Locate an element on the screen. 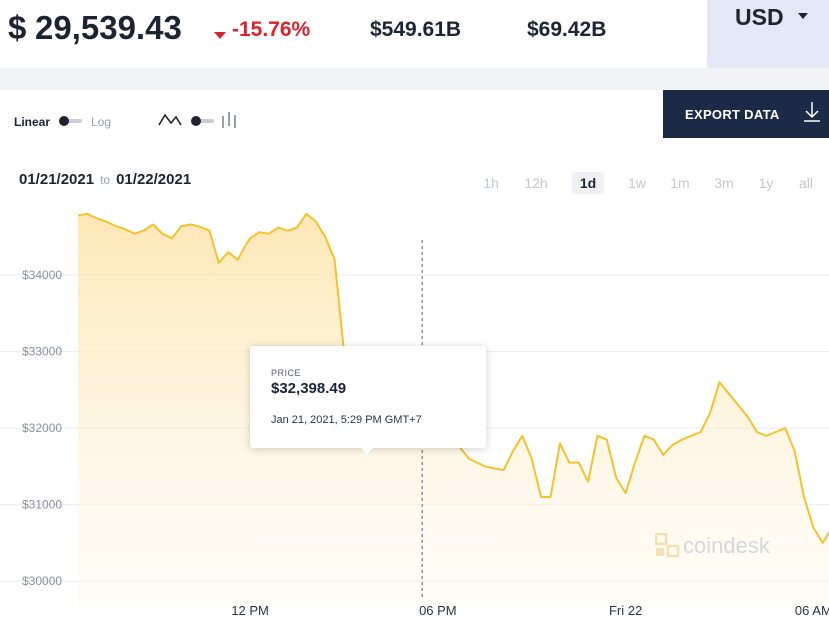 The width and height of the screenshot is (829, 628). date-from: 01/21/2021 is located at coordinates (57, 179).